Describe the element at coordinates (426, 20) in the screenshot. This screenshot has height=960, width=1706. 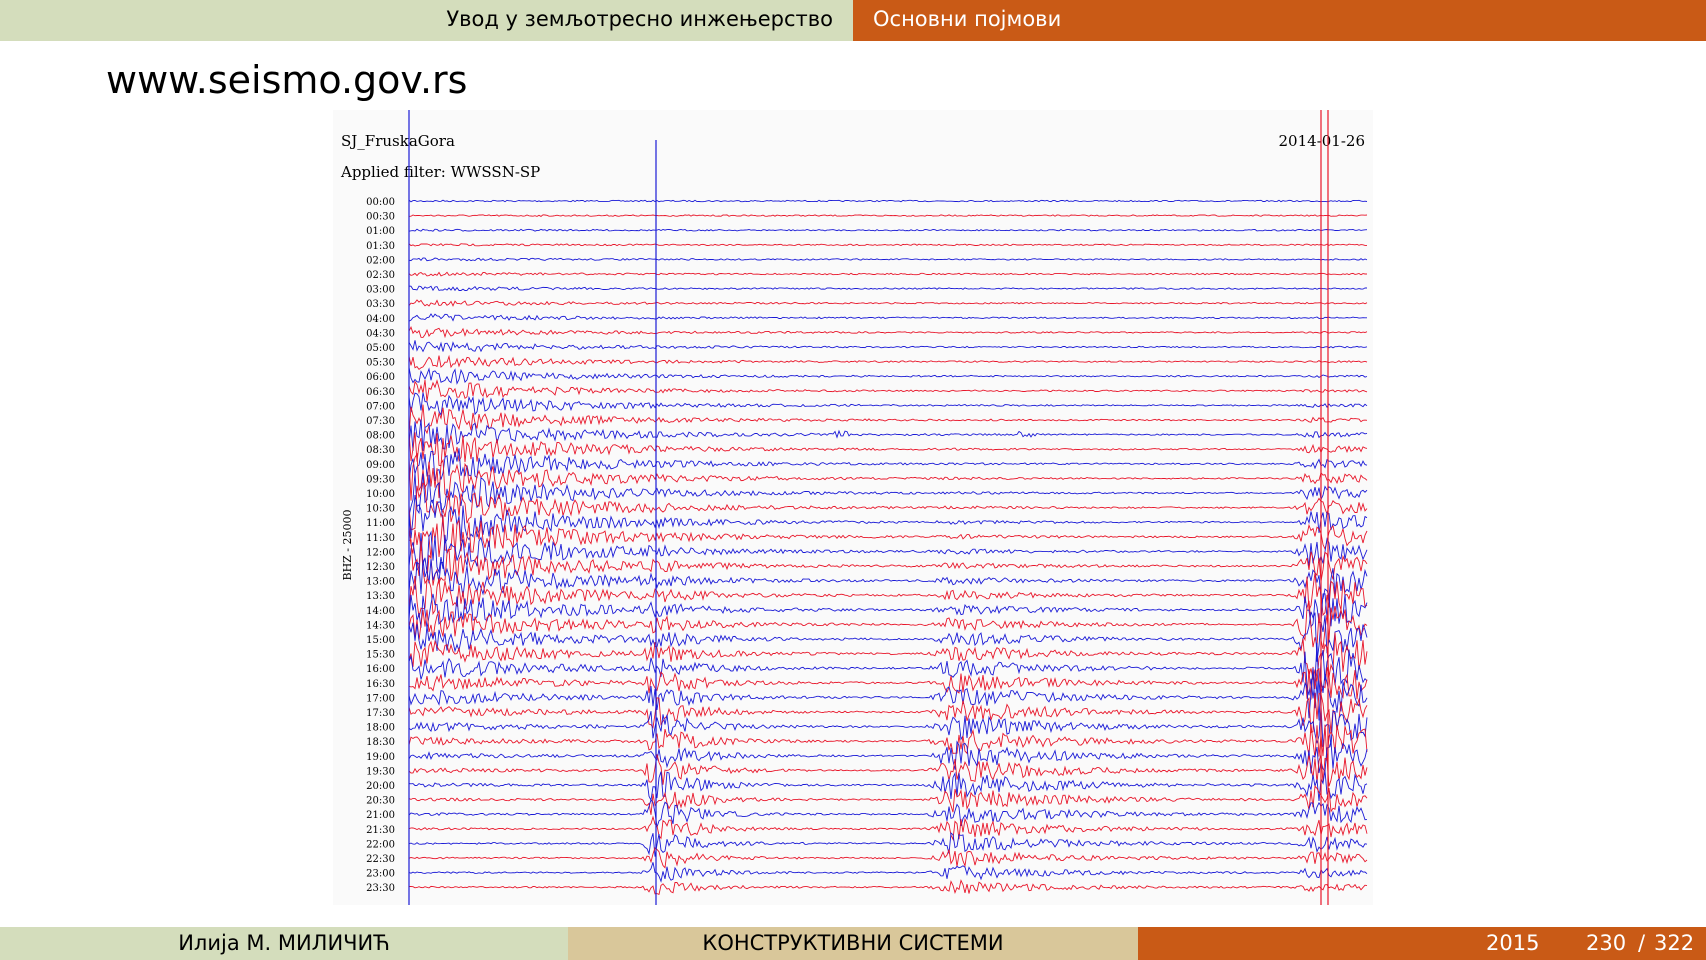
I see `header-section-title: Увод у земљотресно инжењерство` at that location.